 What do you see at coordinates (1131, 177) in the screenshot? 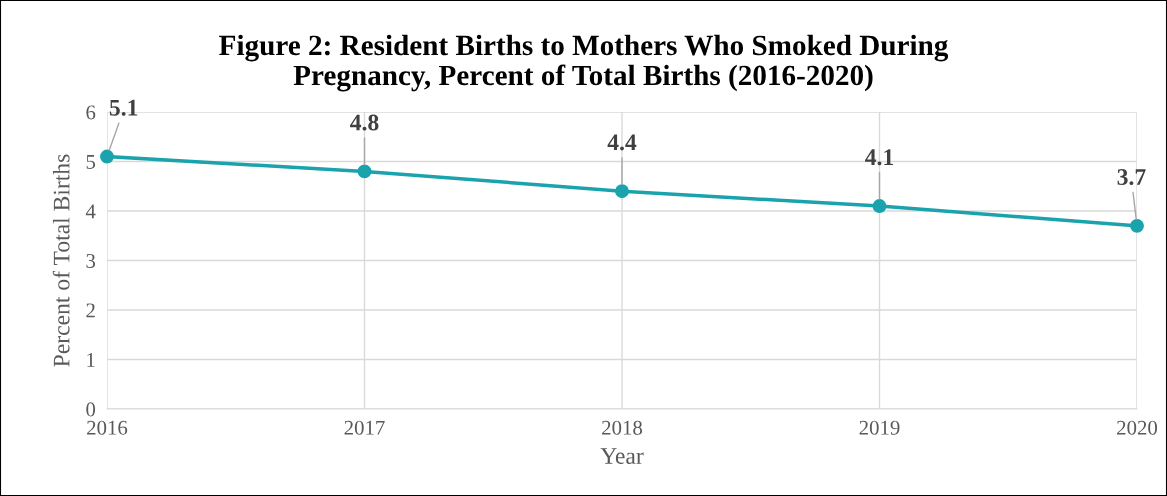
I see `data-label: 3.7` at bounding box center [1131, 177].